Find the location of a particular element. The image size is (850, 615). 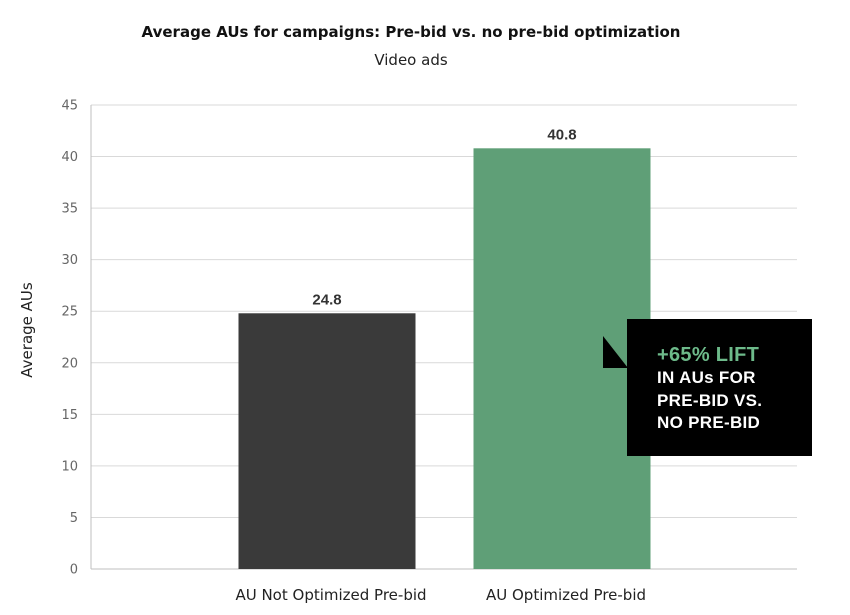

y-tick-label: 10 is located at coordinates (69, 466).